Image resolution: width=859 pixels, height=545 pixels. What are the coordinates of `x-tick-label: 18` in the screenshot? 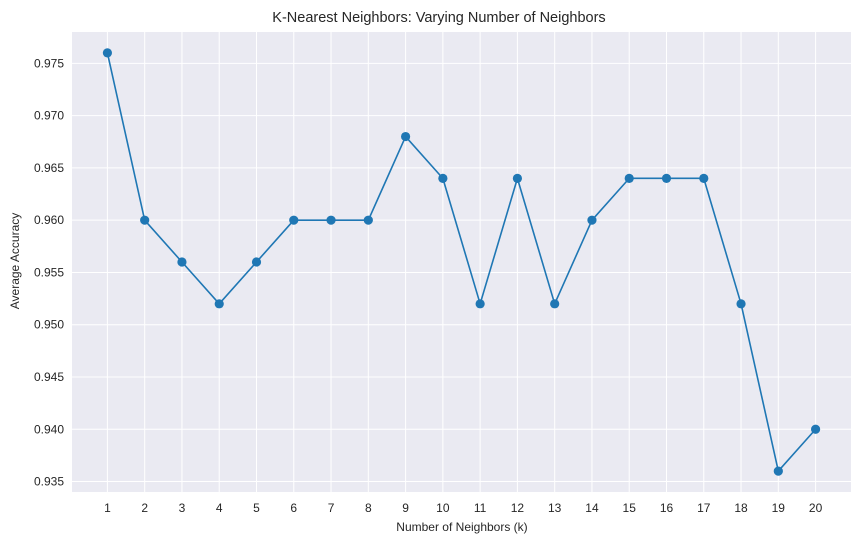 It's located at (741, 508).